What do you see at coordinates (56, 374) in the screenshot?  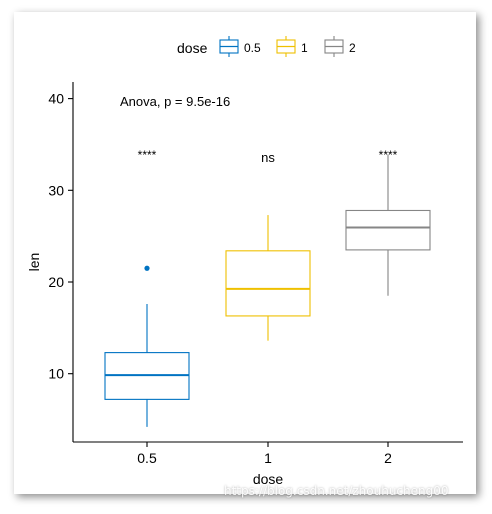 I see `y-tick-label: 10` at bounding box center [56, 374].